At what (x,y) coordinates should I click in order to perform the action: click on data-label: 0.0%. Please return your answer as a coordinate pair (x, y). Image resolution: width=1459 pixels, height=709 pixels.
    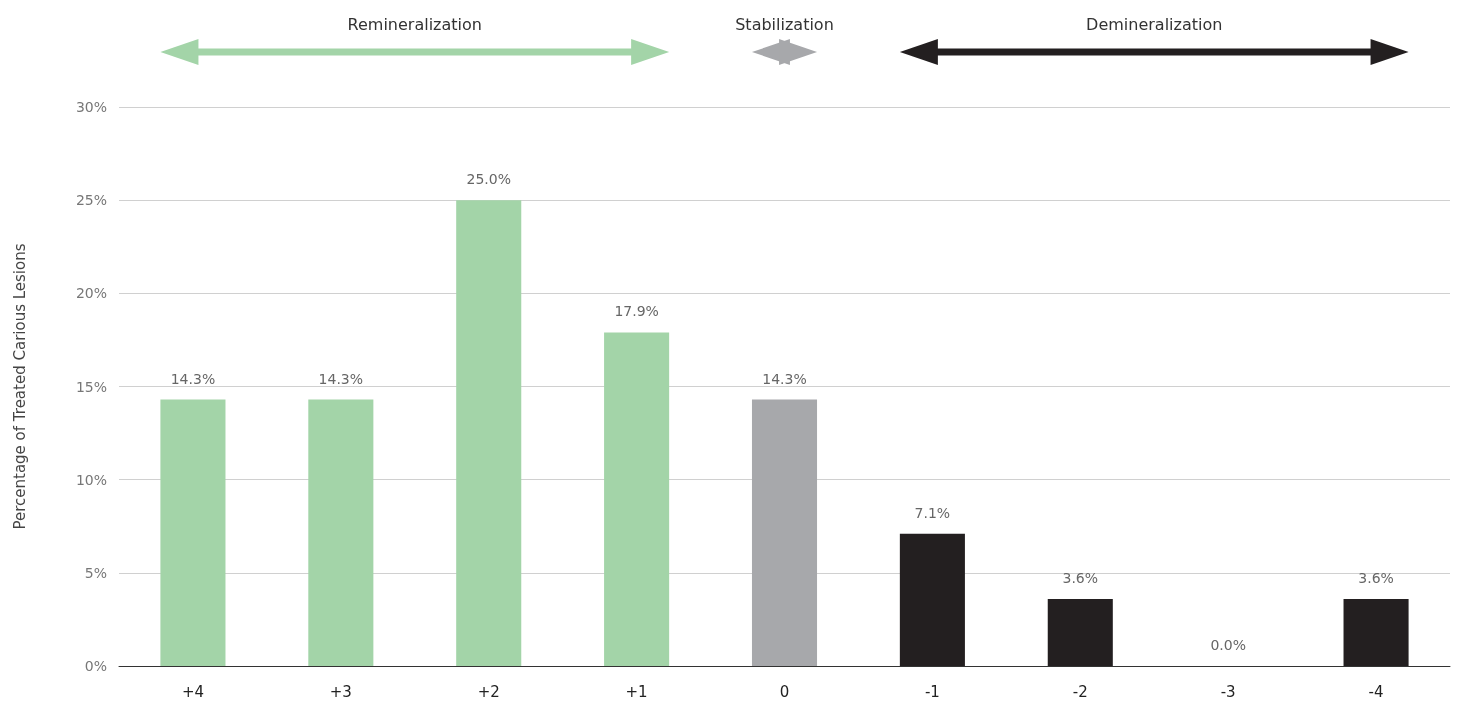
    Looking at the image, I should click on (1228, 645).